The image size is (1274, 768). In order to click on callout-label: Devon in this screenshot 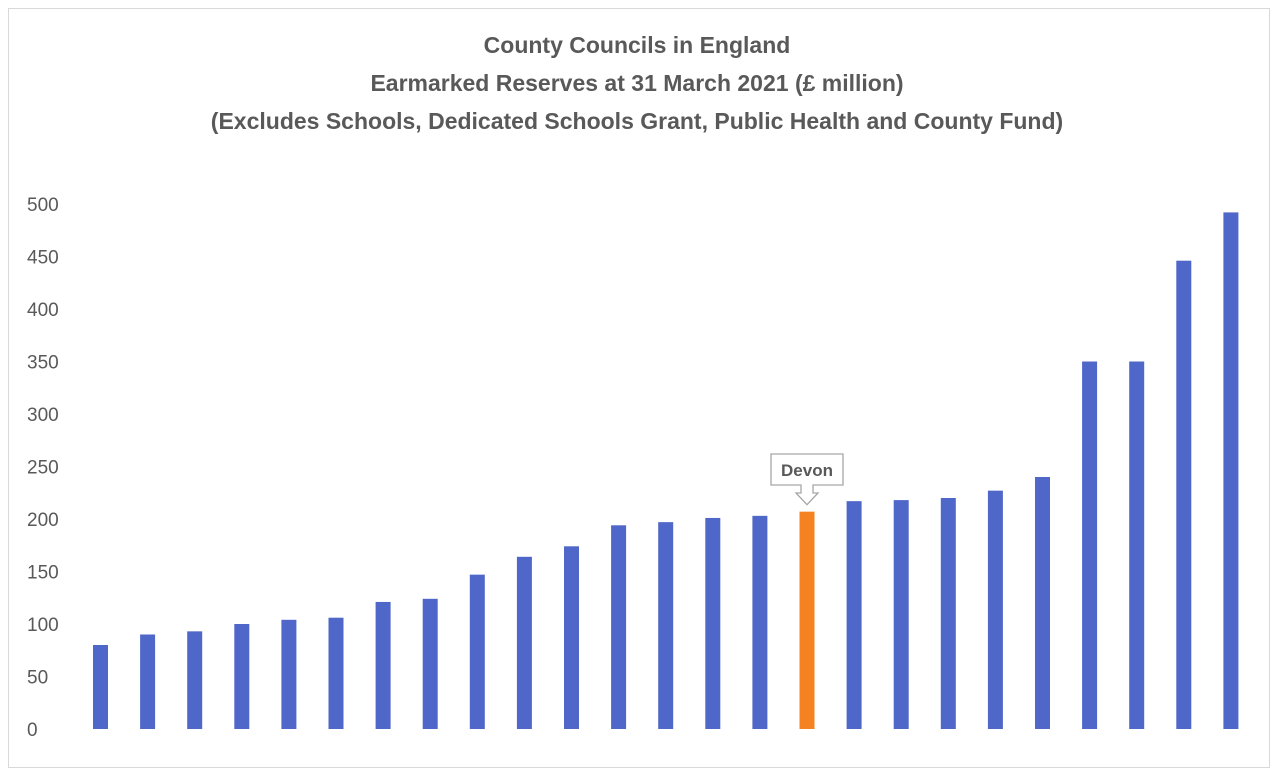, I will do `click(807, 470)`.